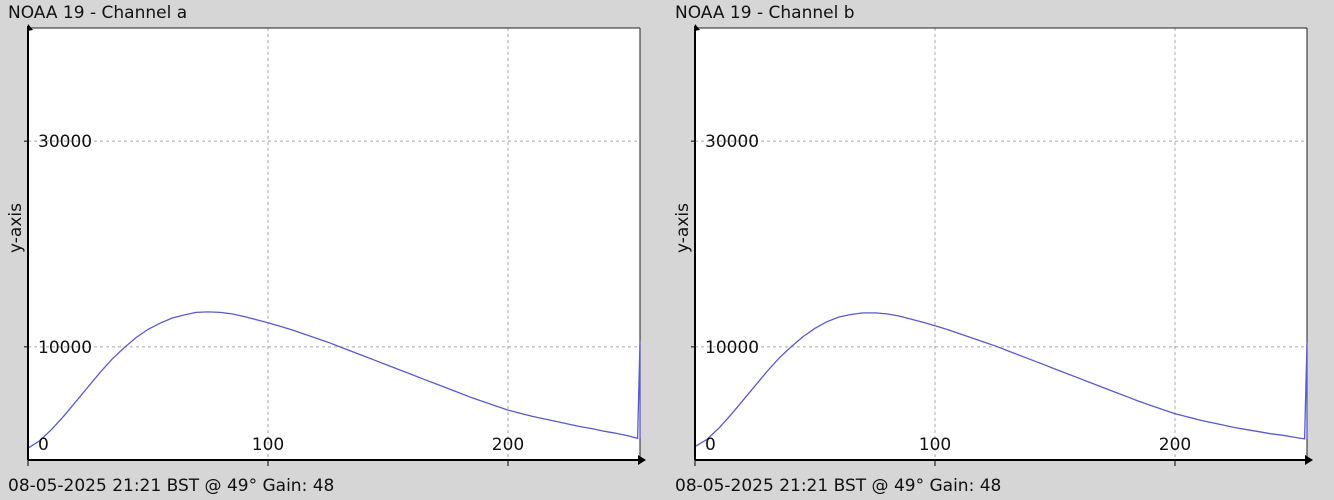  Describe the element at coordinates (765, 13) in the screenshot. I see `chart-title-b: NOAA 19 - Channel b` at that location.